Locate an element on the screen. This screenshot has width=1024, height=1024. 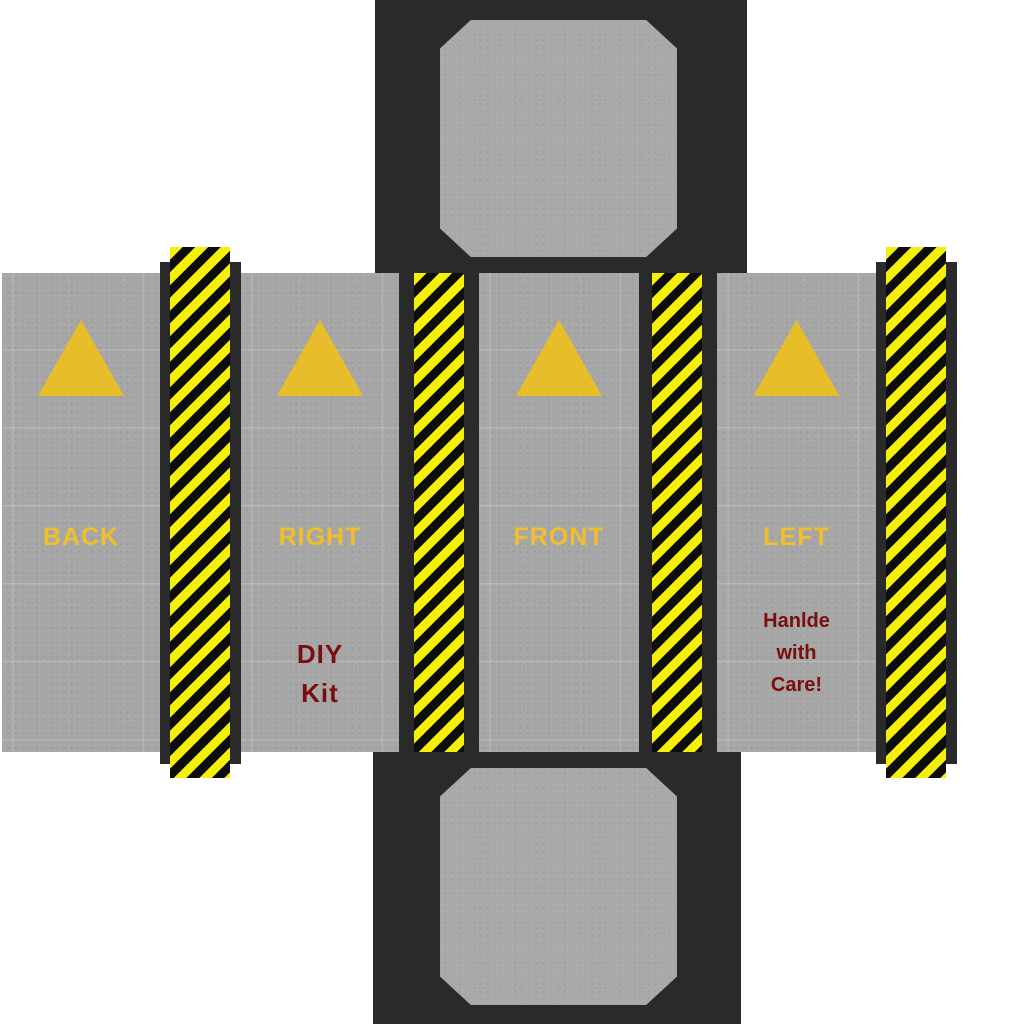
face-right-label: RIGHT is located at coordinates (320, 537).